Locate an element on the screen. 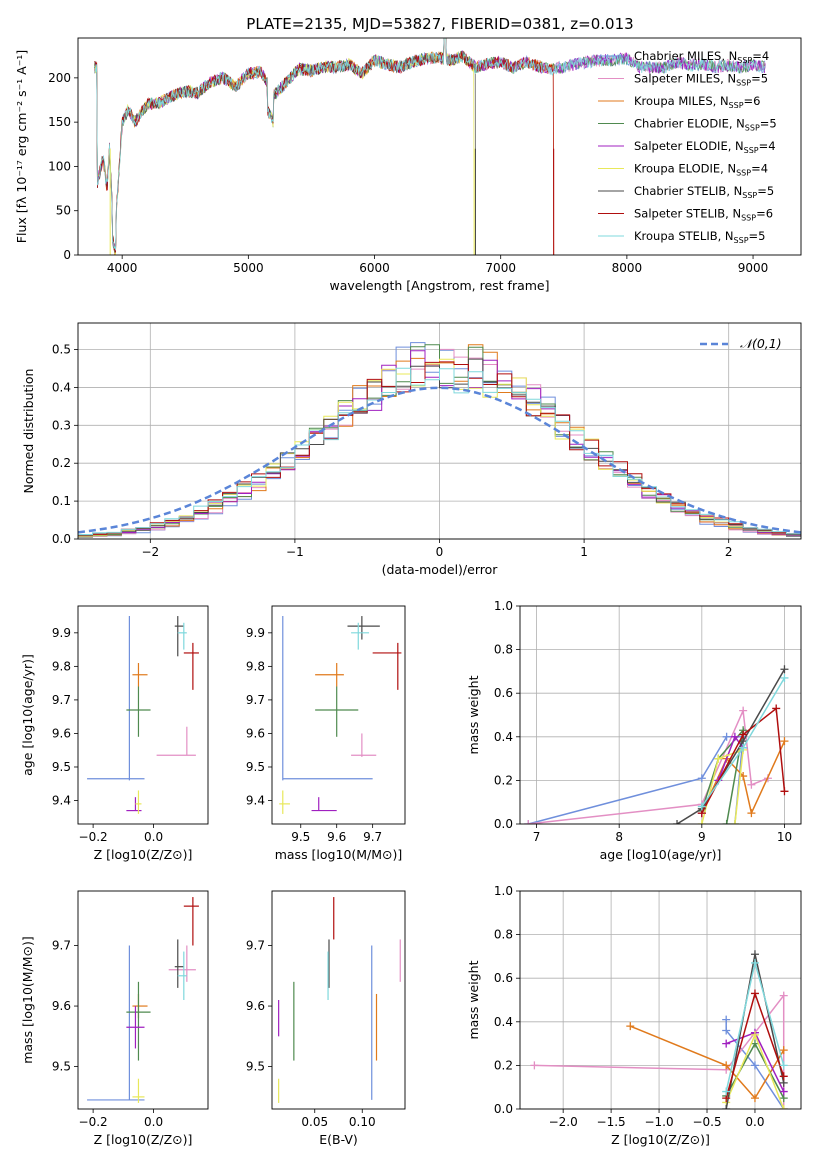  panel-ebv-mass: 0.05 0.10 9.5 9.6 9.7 E(B-V) is located at coordinates (326, 1018).